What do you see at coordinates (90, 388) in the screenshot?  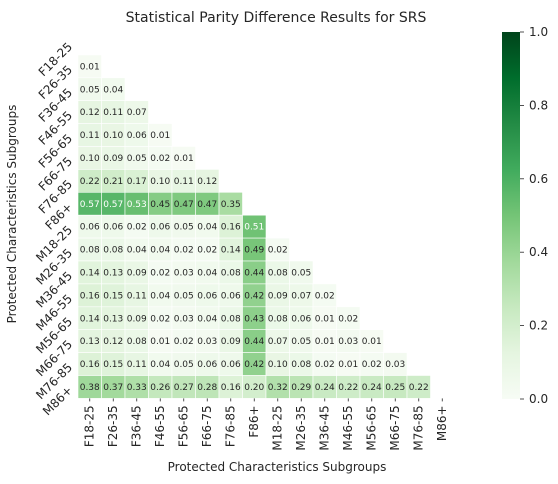 I see `cell-value-label: 0.38` at bounding box center [90, 388].